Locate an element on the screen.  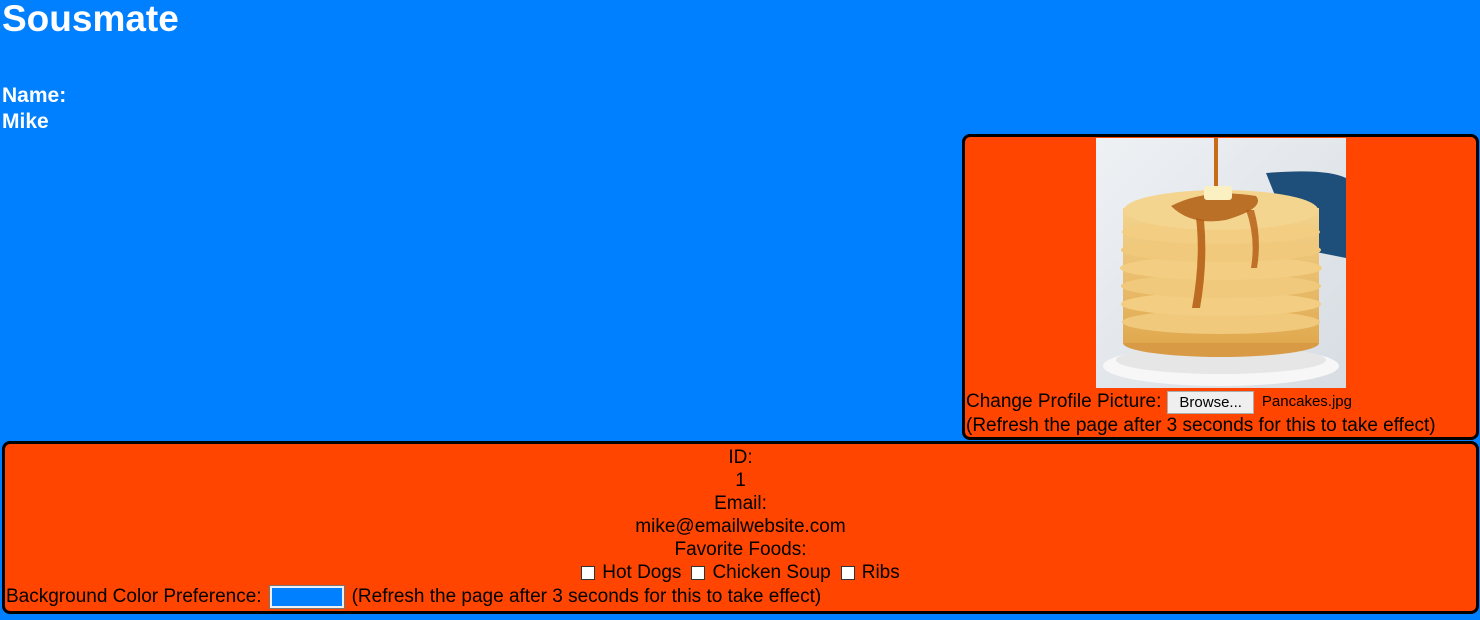
favorite-foods-label: Favorite Foods: is located at coordinates (740, 549).